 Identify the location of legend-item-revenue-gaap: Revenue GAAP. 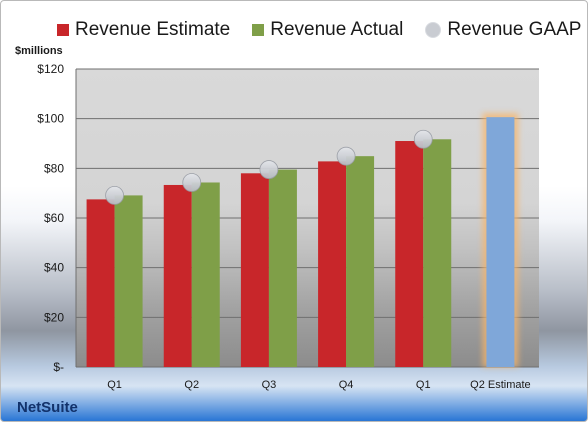
(503, 30).